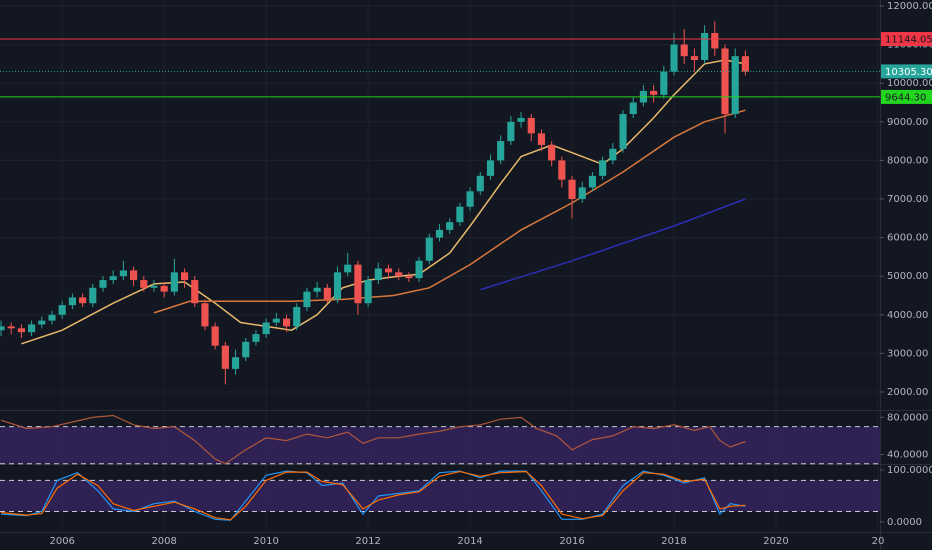  Describe the element at coordinates (613, 244) in the screenshot. I see `moving-average` at that location.